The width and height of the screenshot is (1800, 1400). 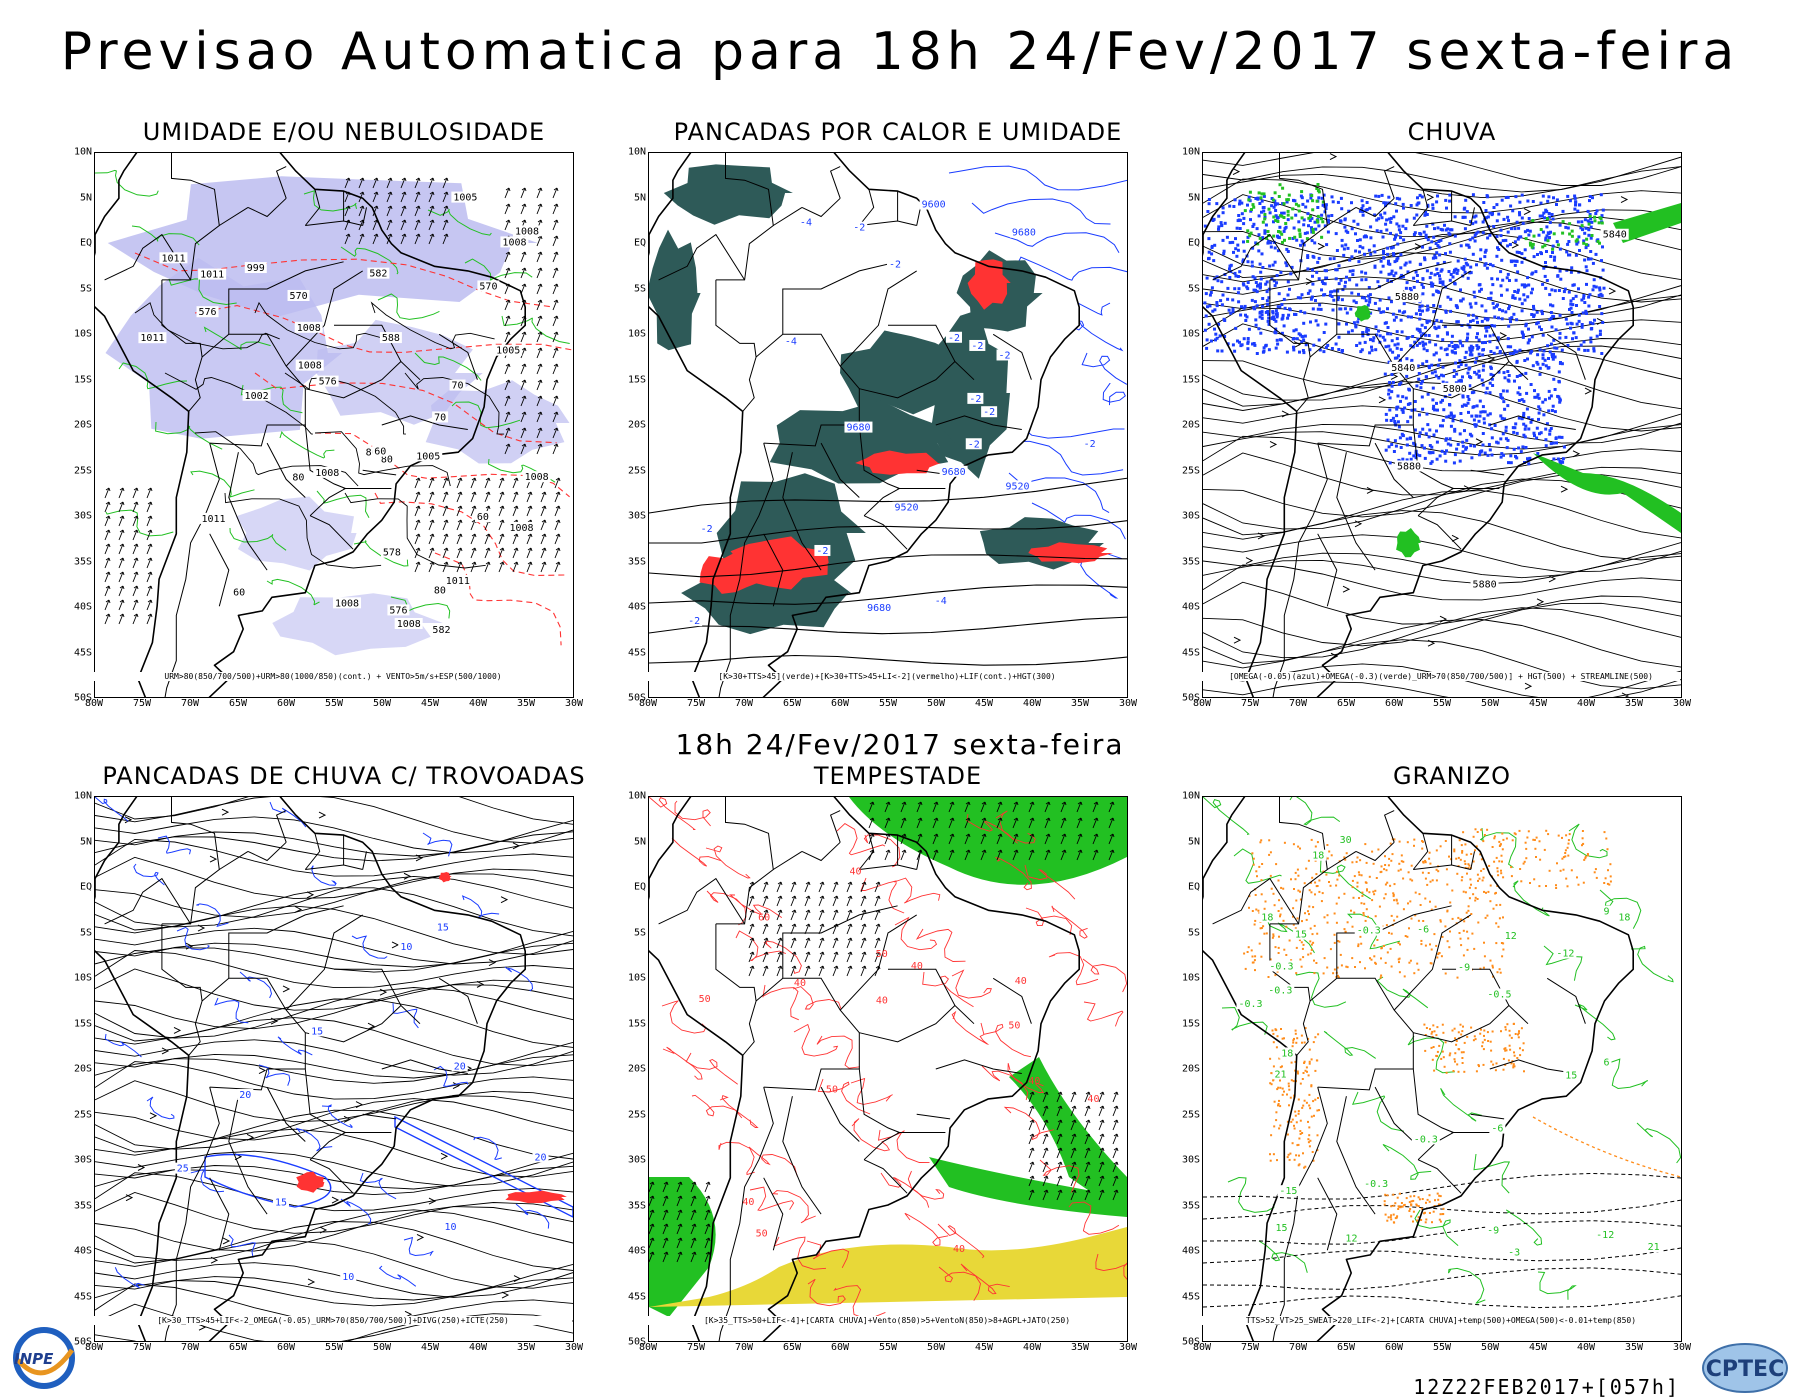 I want to click on lat-tick: EQ, so click(x=639, y=243).